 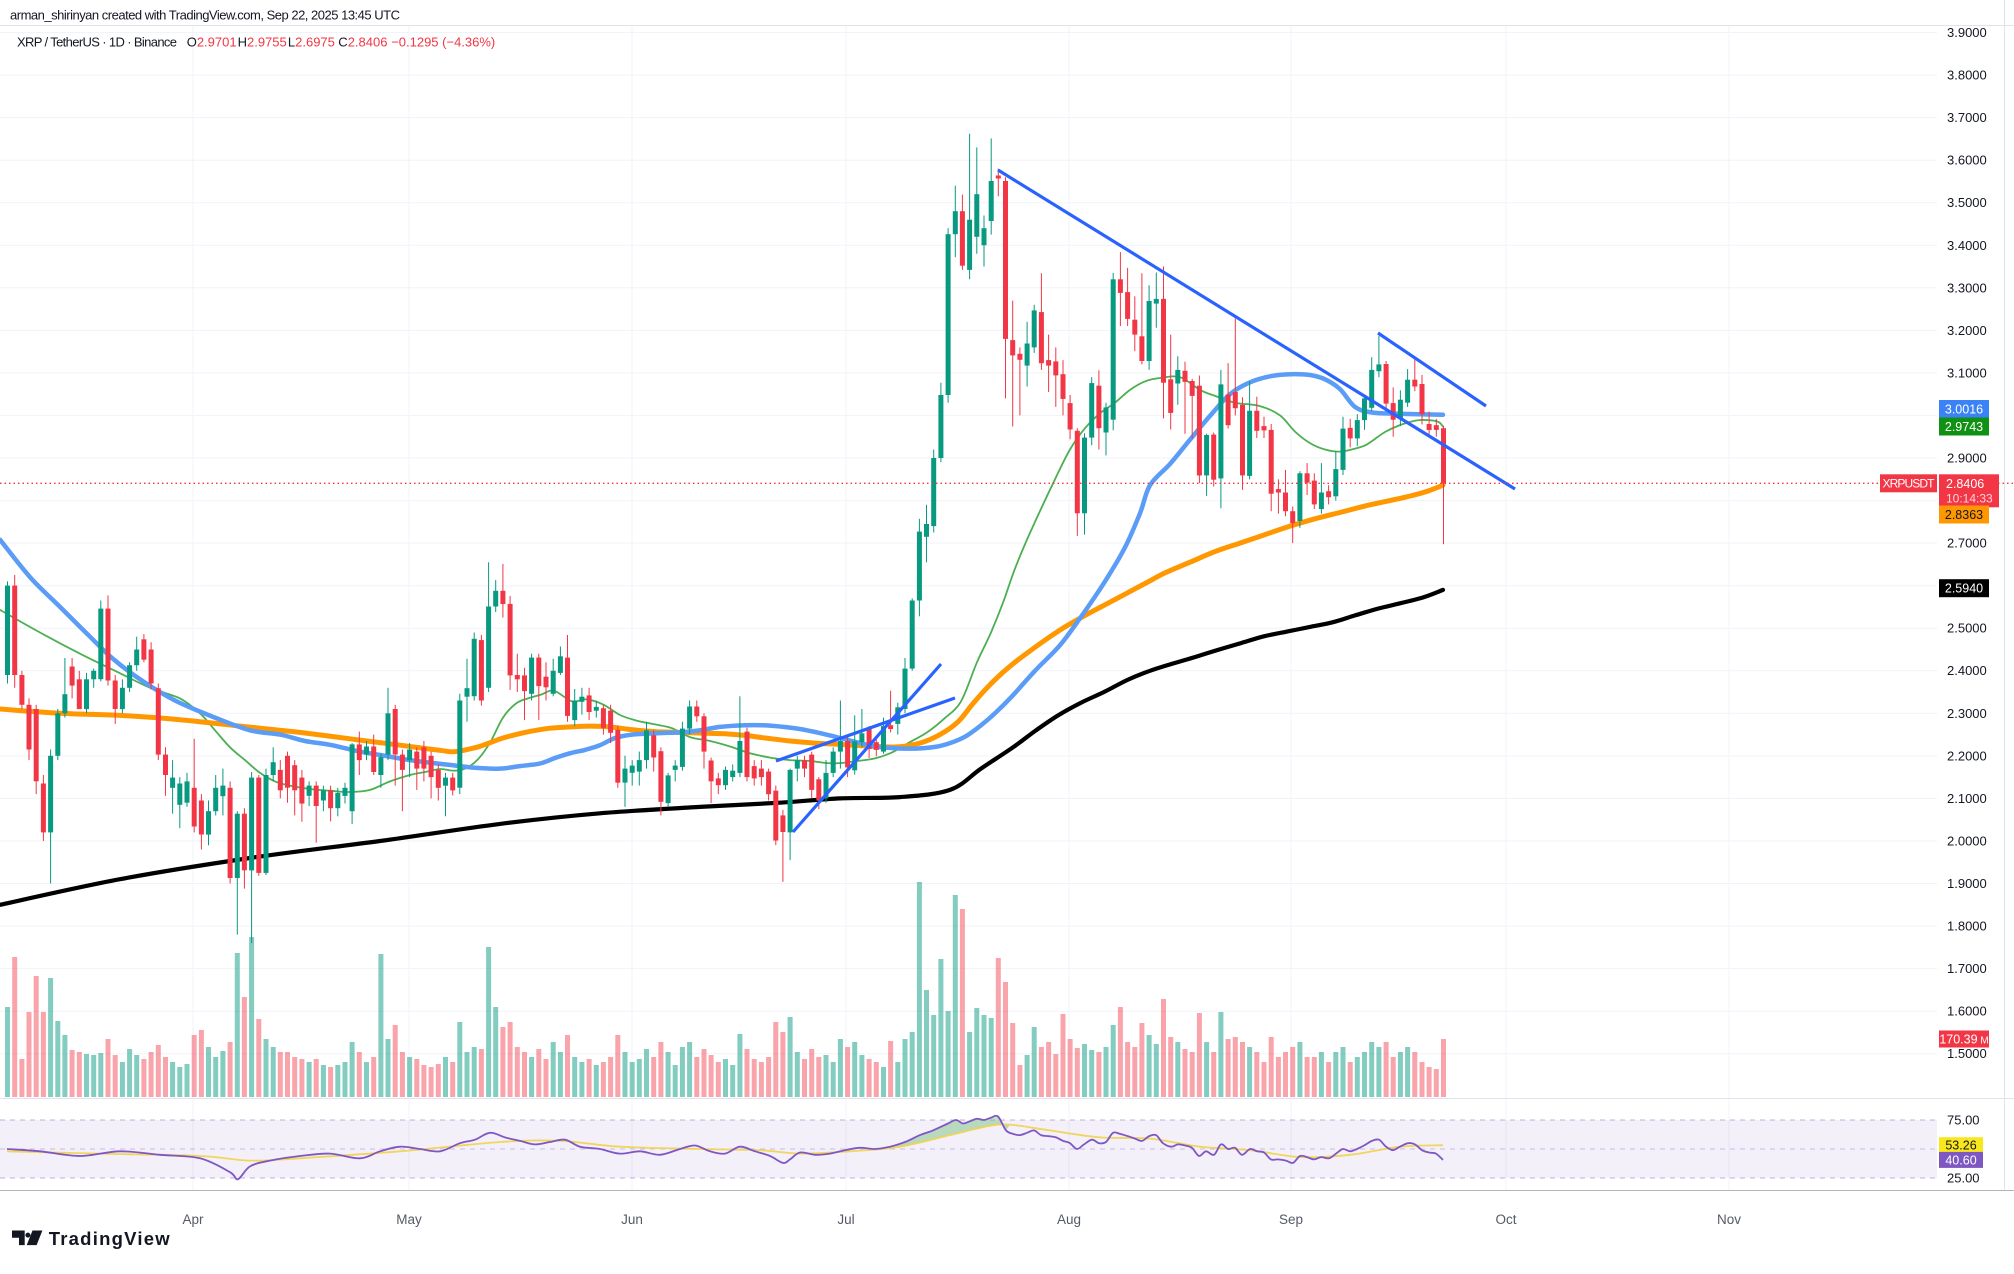 I want to click on svg-text: 2.3000, so click(x=1967, y=713).